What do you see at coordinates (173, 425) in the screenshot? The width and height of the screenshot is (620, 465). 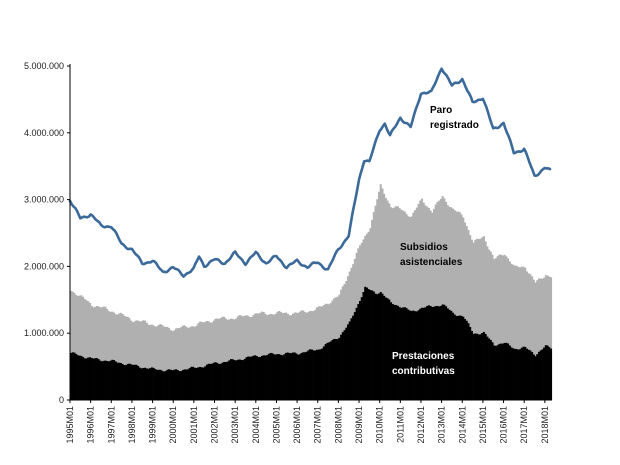 I see `x-tick-label: 2000M01` at bounding box center [173, 425].